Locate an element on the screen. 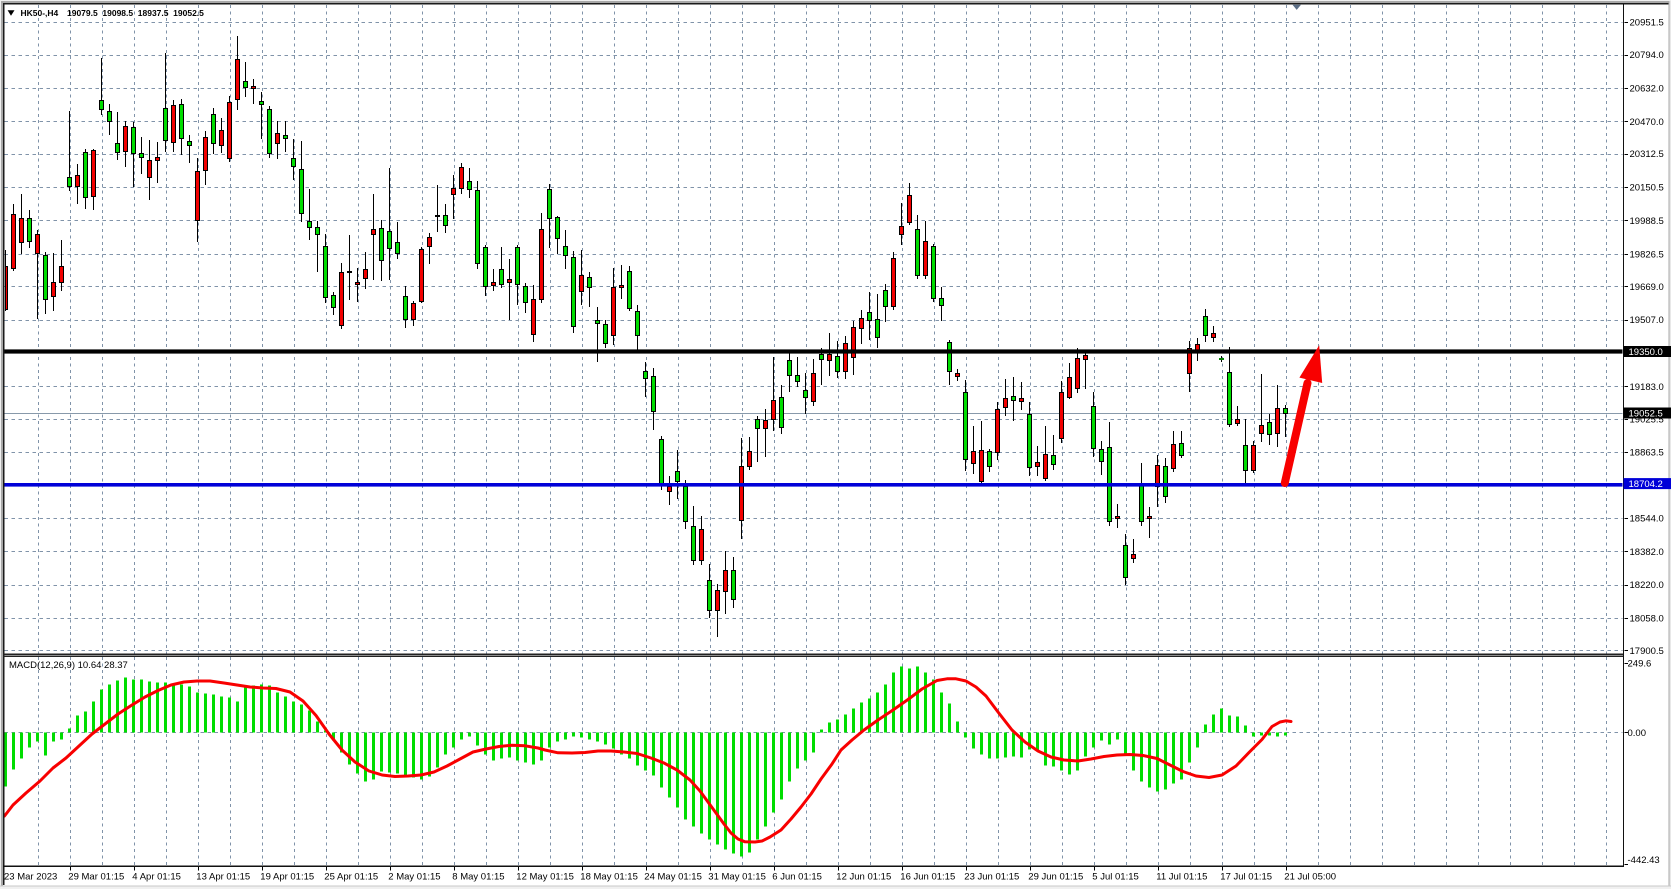 The width and height of the screenshot is (1671, 894). svg-text: 23 Mar 2023 is located at coordinates (30, 877).